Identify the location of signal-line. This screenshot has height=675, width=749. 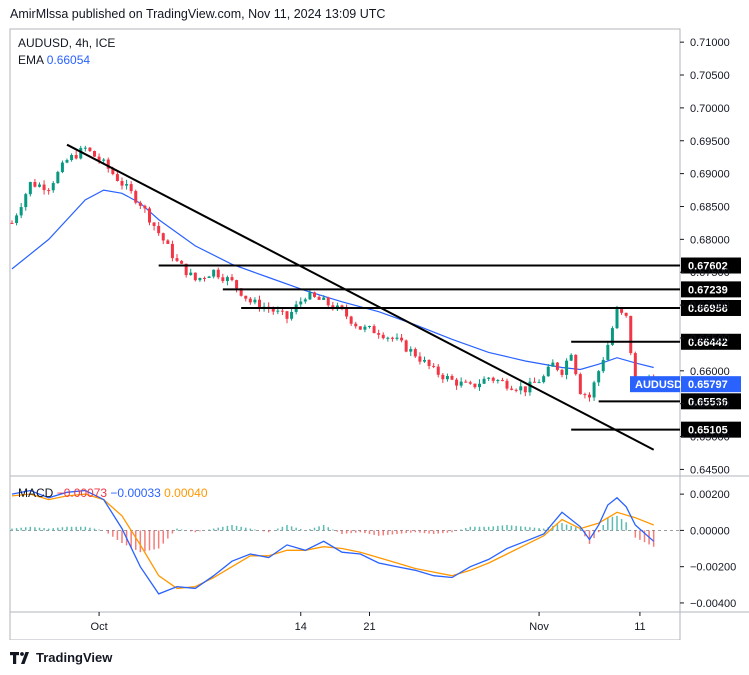
(332, 541).